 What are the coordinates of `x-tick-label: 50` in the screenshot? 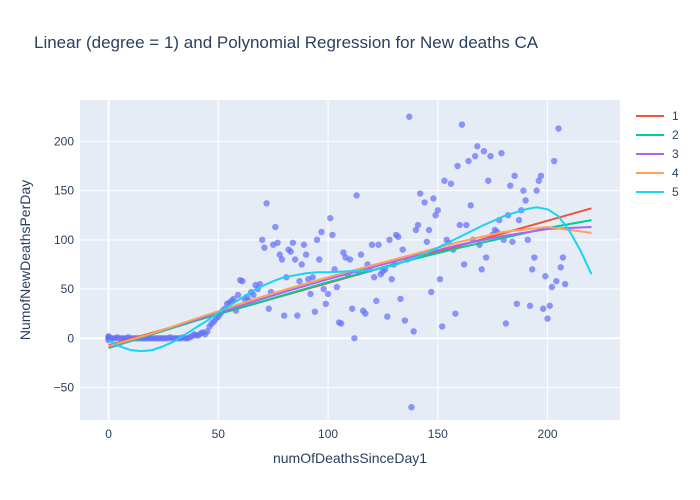 It's located at (219, 434).